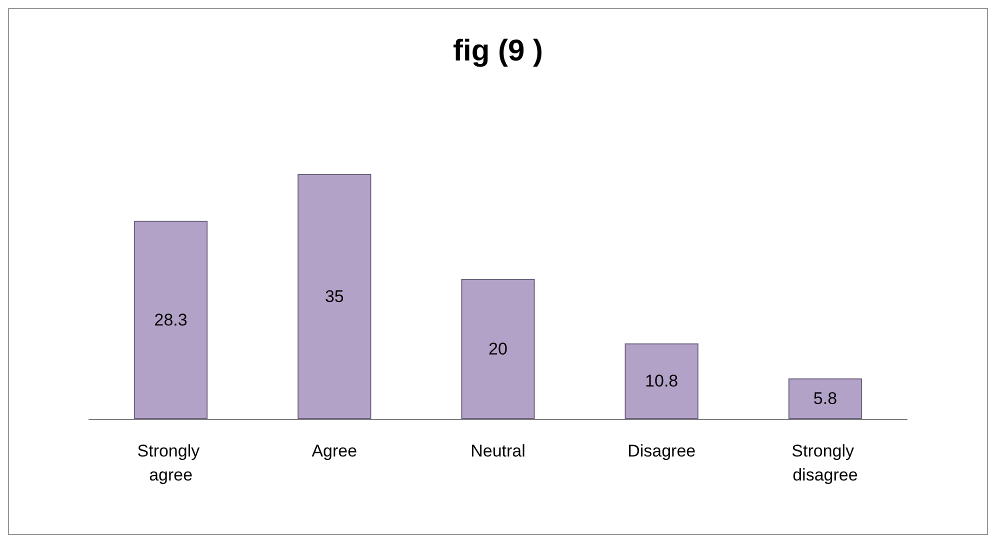 The width and height of the screenshot is (998, 545). What do you see at coordinates (170, 463) in the screenshot?
I see `x-tick-label: Strongly agree` at bounding box center [170, 463].